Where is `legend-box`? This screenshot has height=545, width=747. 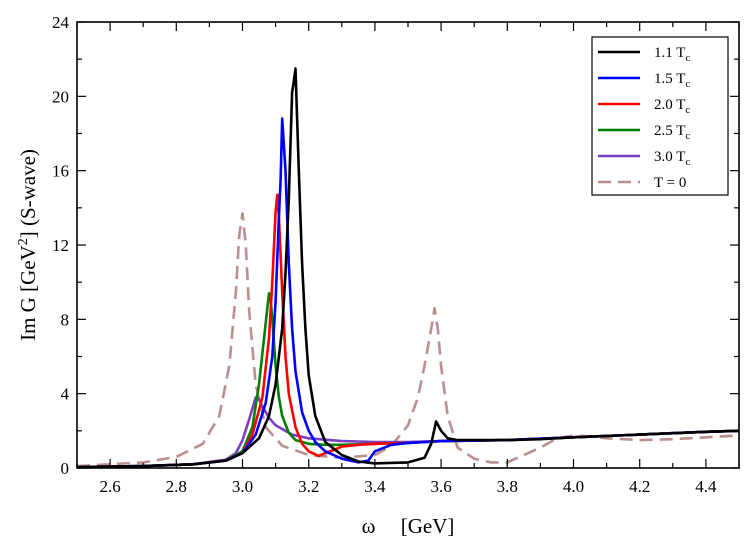
legend-box is located at coordinates (660, 116).